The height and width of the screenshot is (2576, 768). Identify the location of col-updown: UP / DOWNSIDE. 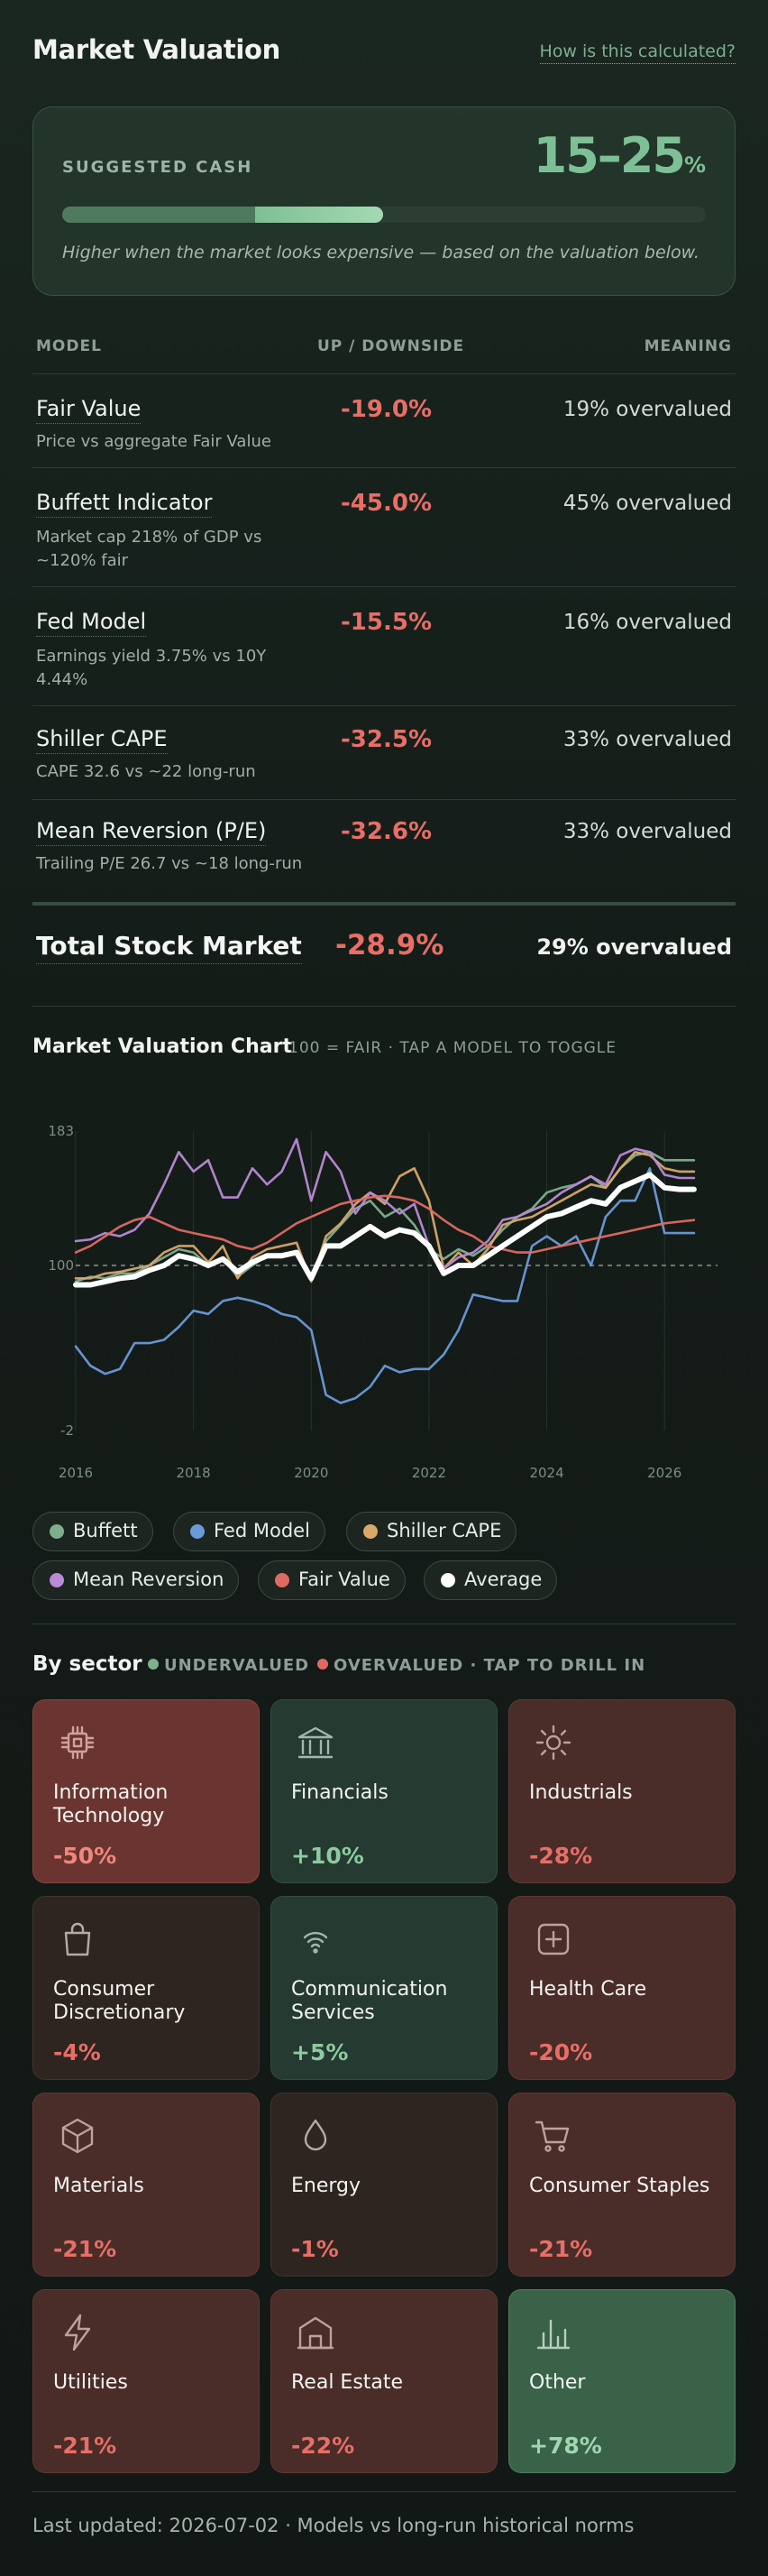
(391, 346).